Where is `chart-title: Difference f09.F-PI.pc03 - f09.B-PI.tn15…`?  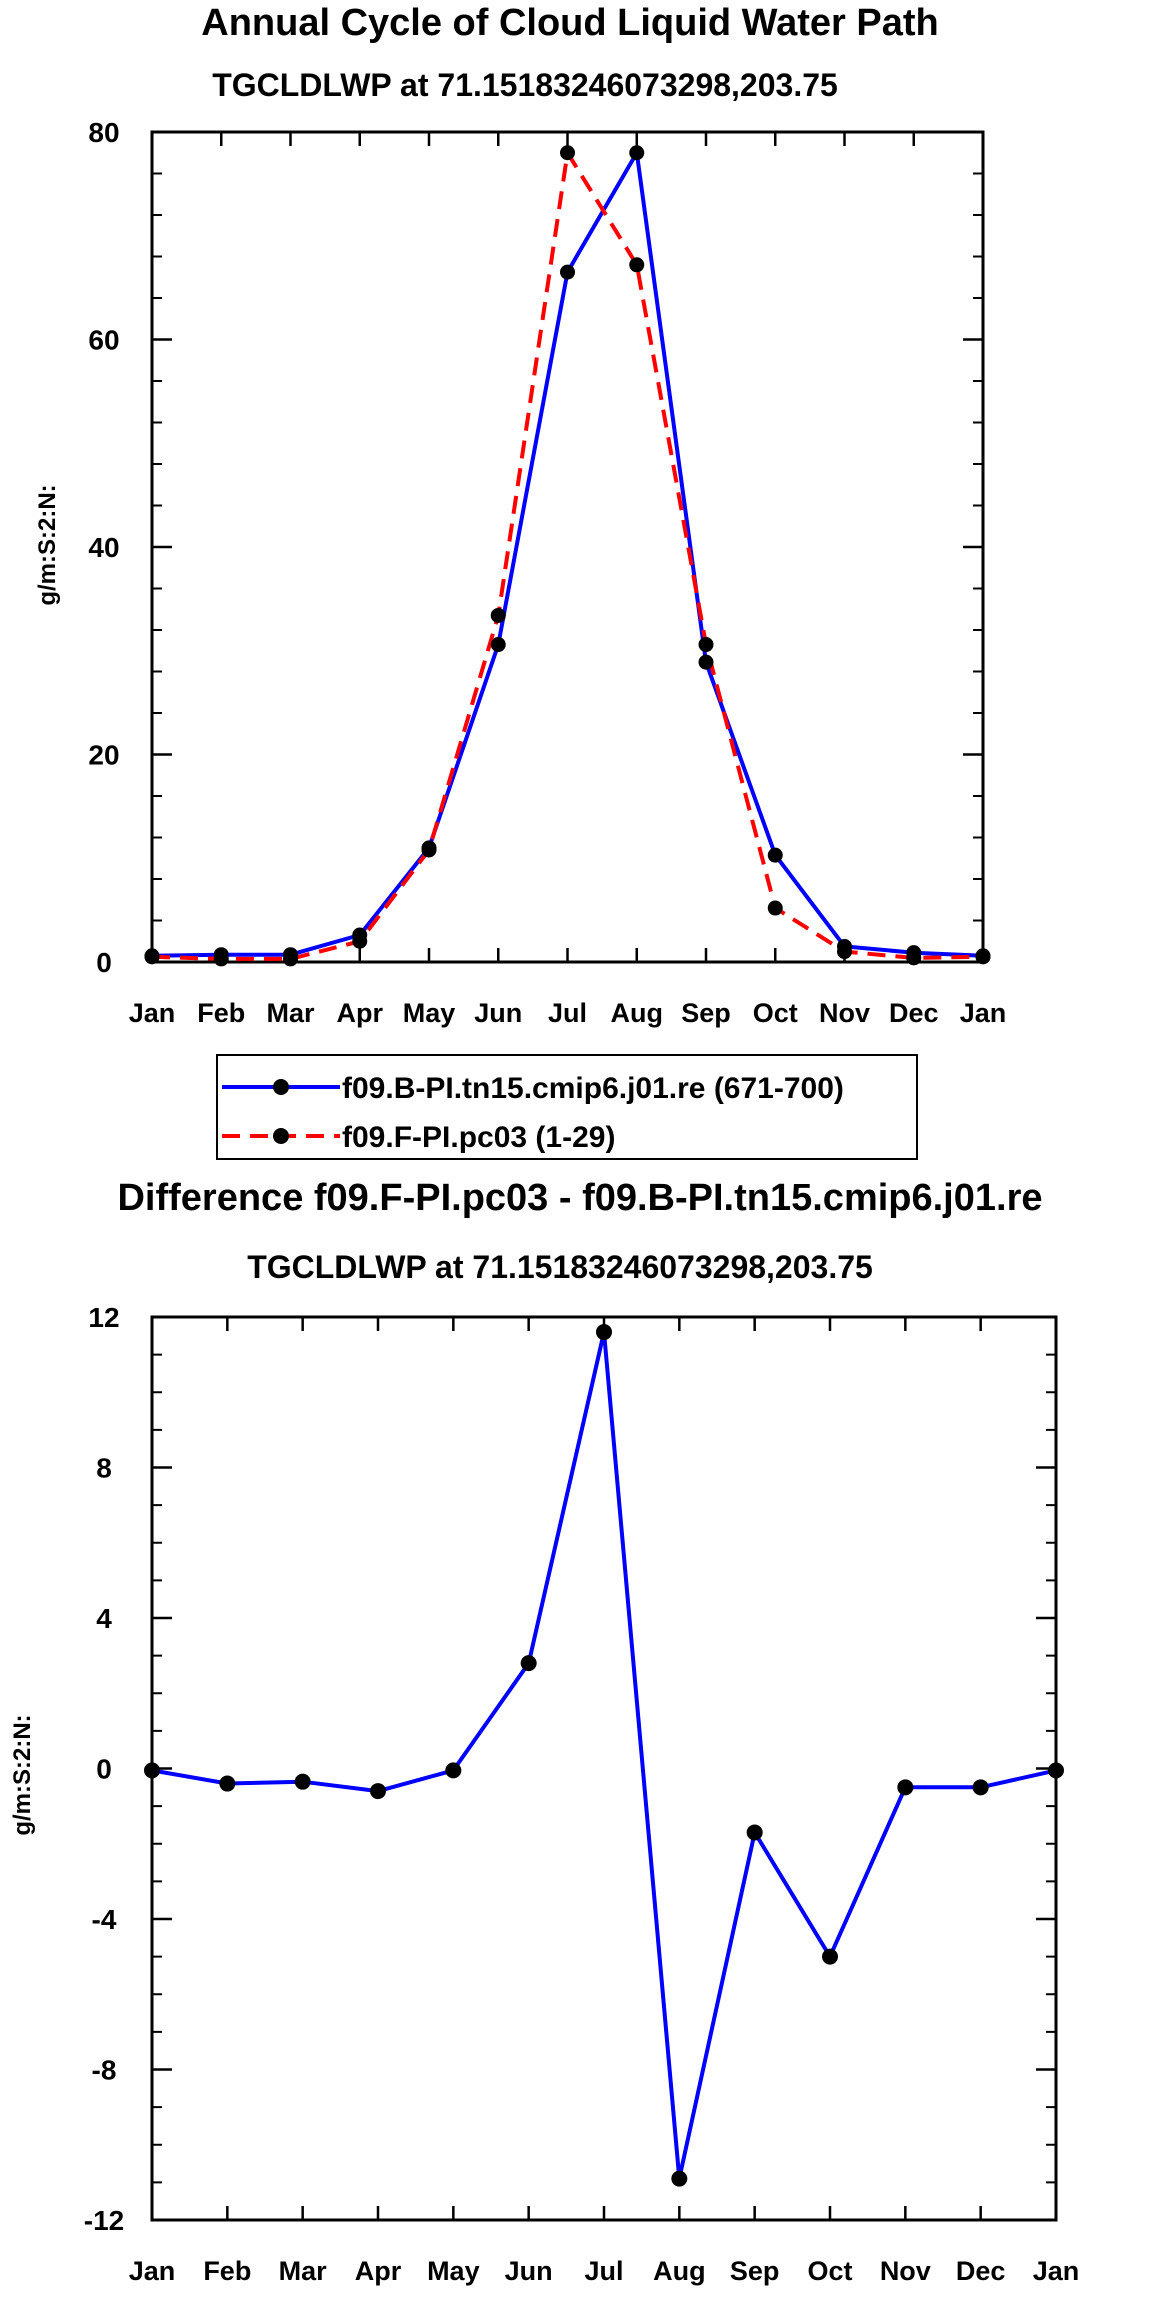 chart-title: Difference f09.F-PI.pc03 - f09.B-PI.tn15… is located at coordinates (579, 1198).